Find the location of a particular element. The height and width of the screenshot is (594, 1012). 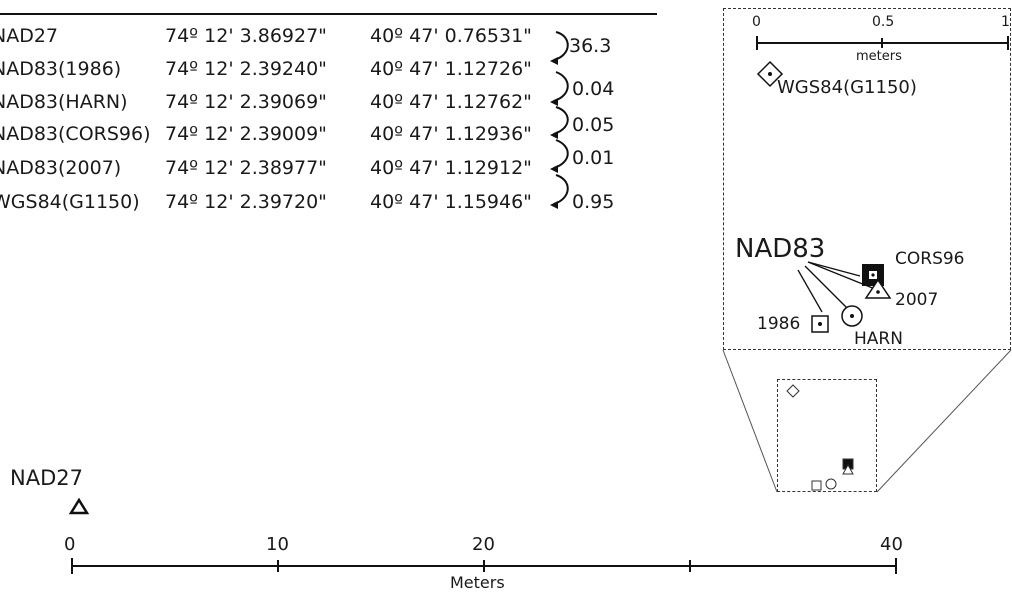

nad83-1986-label: 1986 is located at coordinates (779, 324).